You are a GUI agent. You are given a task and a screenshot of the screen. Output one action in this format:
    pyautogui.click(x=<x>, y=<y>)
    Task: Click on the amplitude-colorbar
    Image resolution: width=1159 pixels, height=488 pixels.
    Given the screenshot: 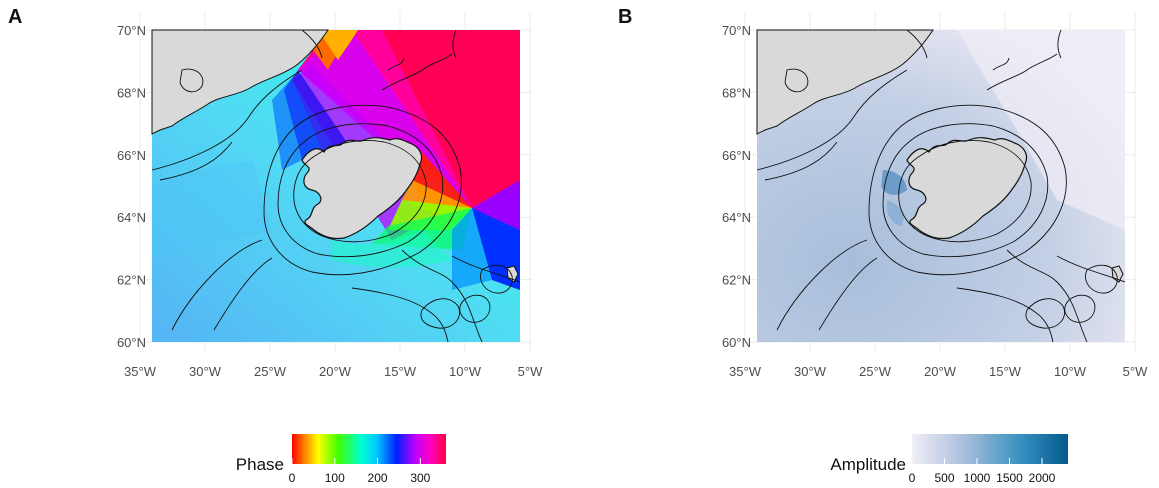 What is the action you would take?
    pyautogui.click(x=990, y=449)
    